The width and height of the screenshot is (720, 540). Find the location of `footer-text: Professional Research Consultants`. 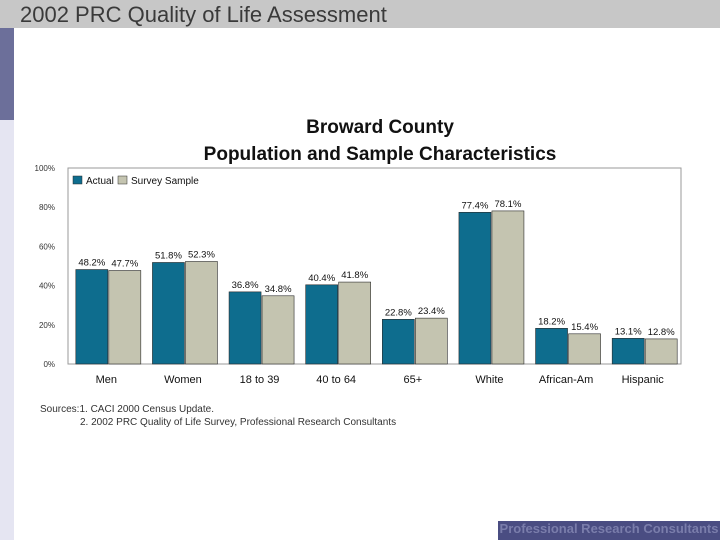

footer-text: Professional Research Consultants is located at coordinates (609, 528).